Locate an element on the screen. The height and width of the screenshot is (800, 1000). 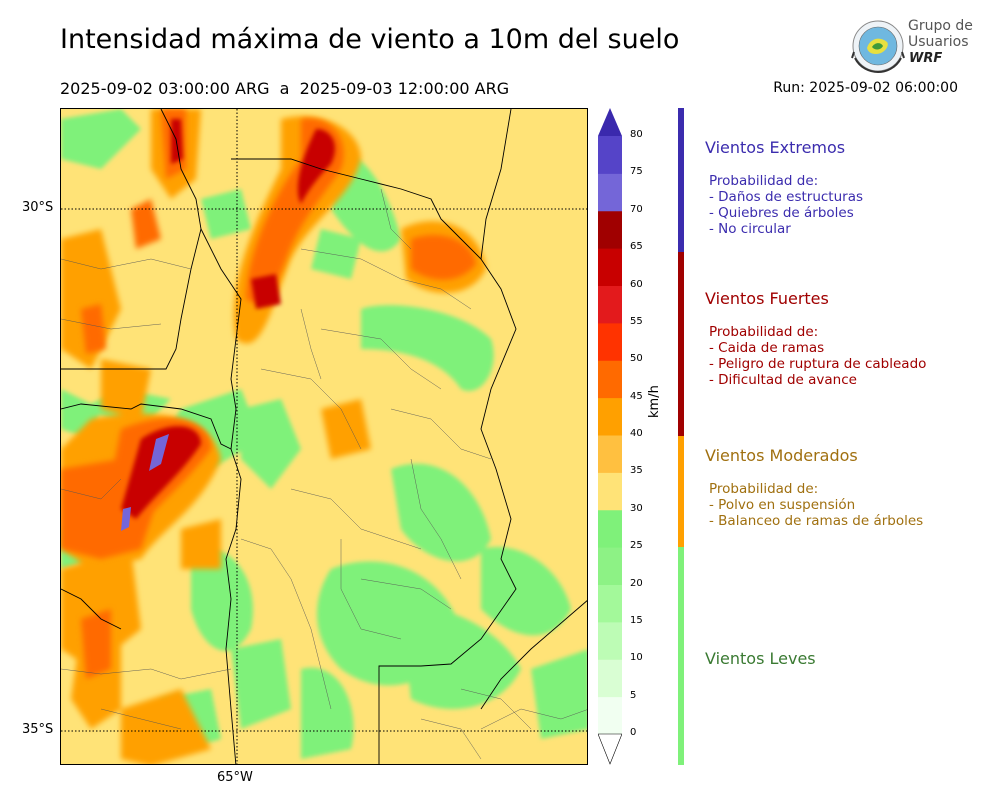
category-name: Vientos Moderados is located at coordinates (781, 455).